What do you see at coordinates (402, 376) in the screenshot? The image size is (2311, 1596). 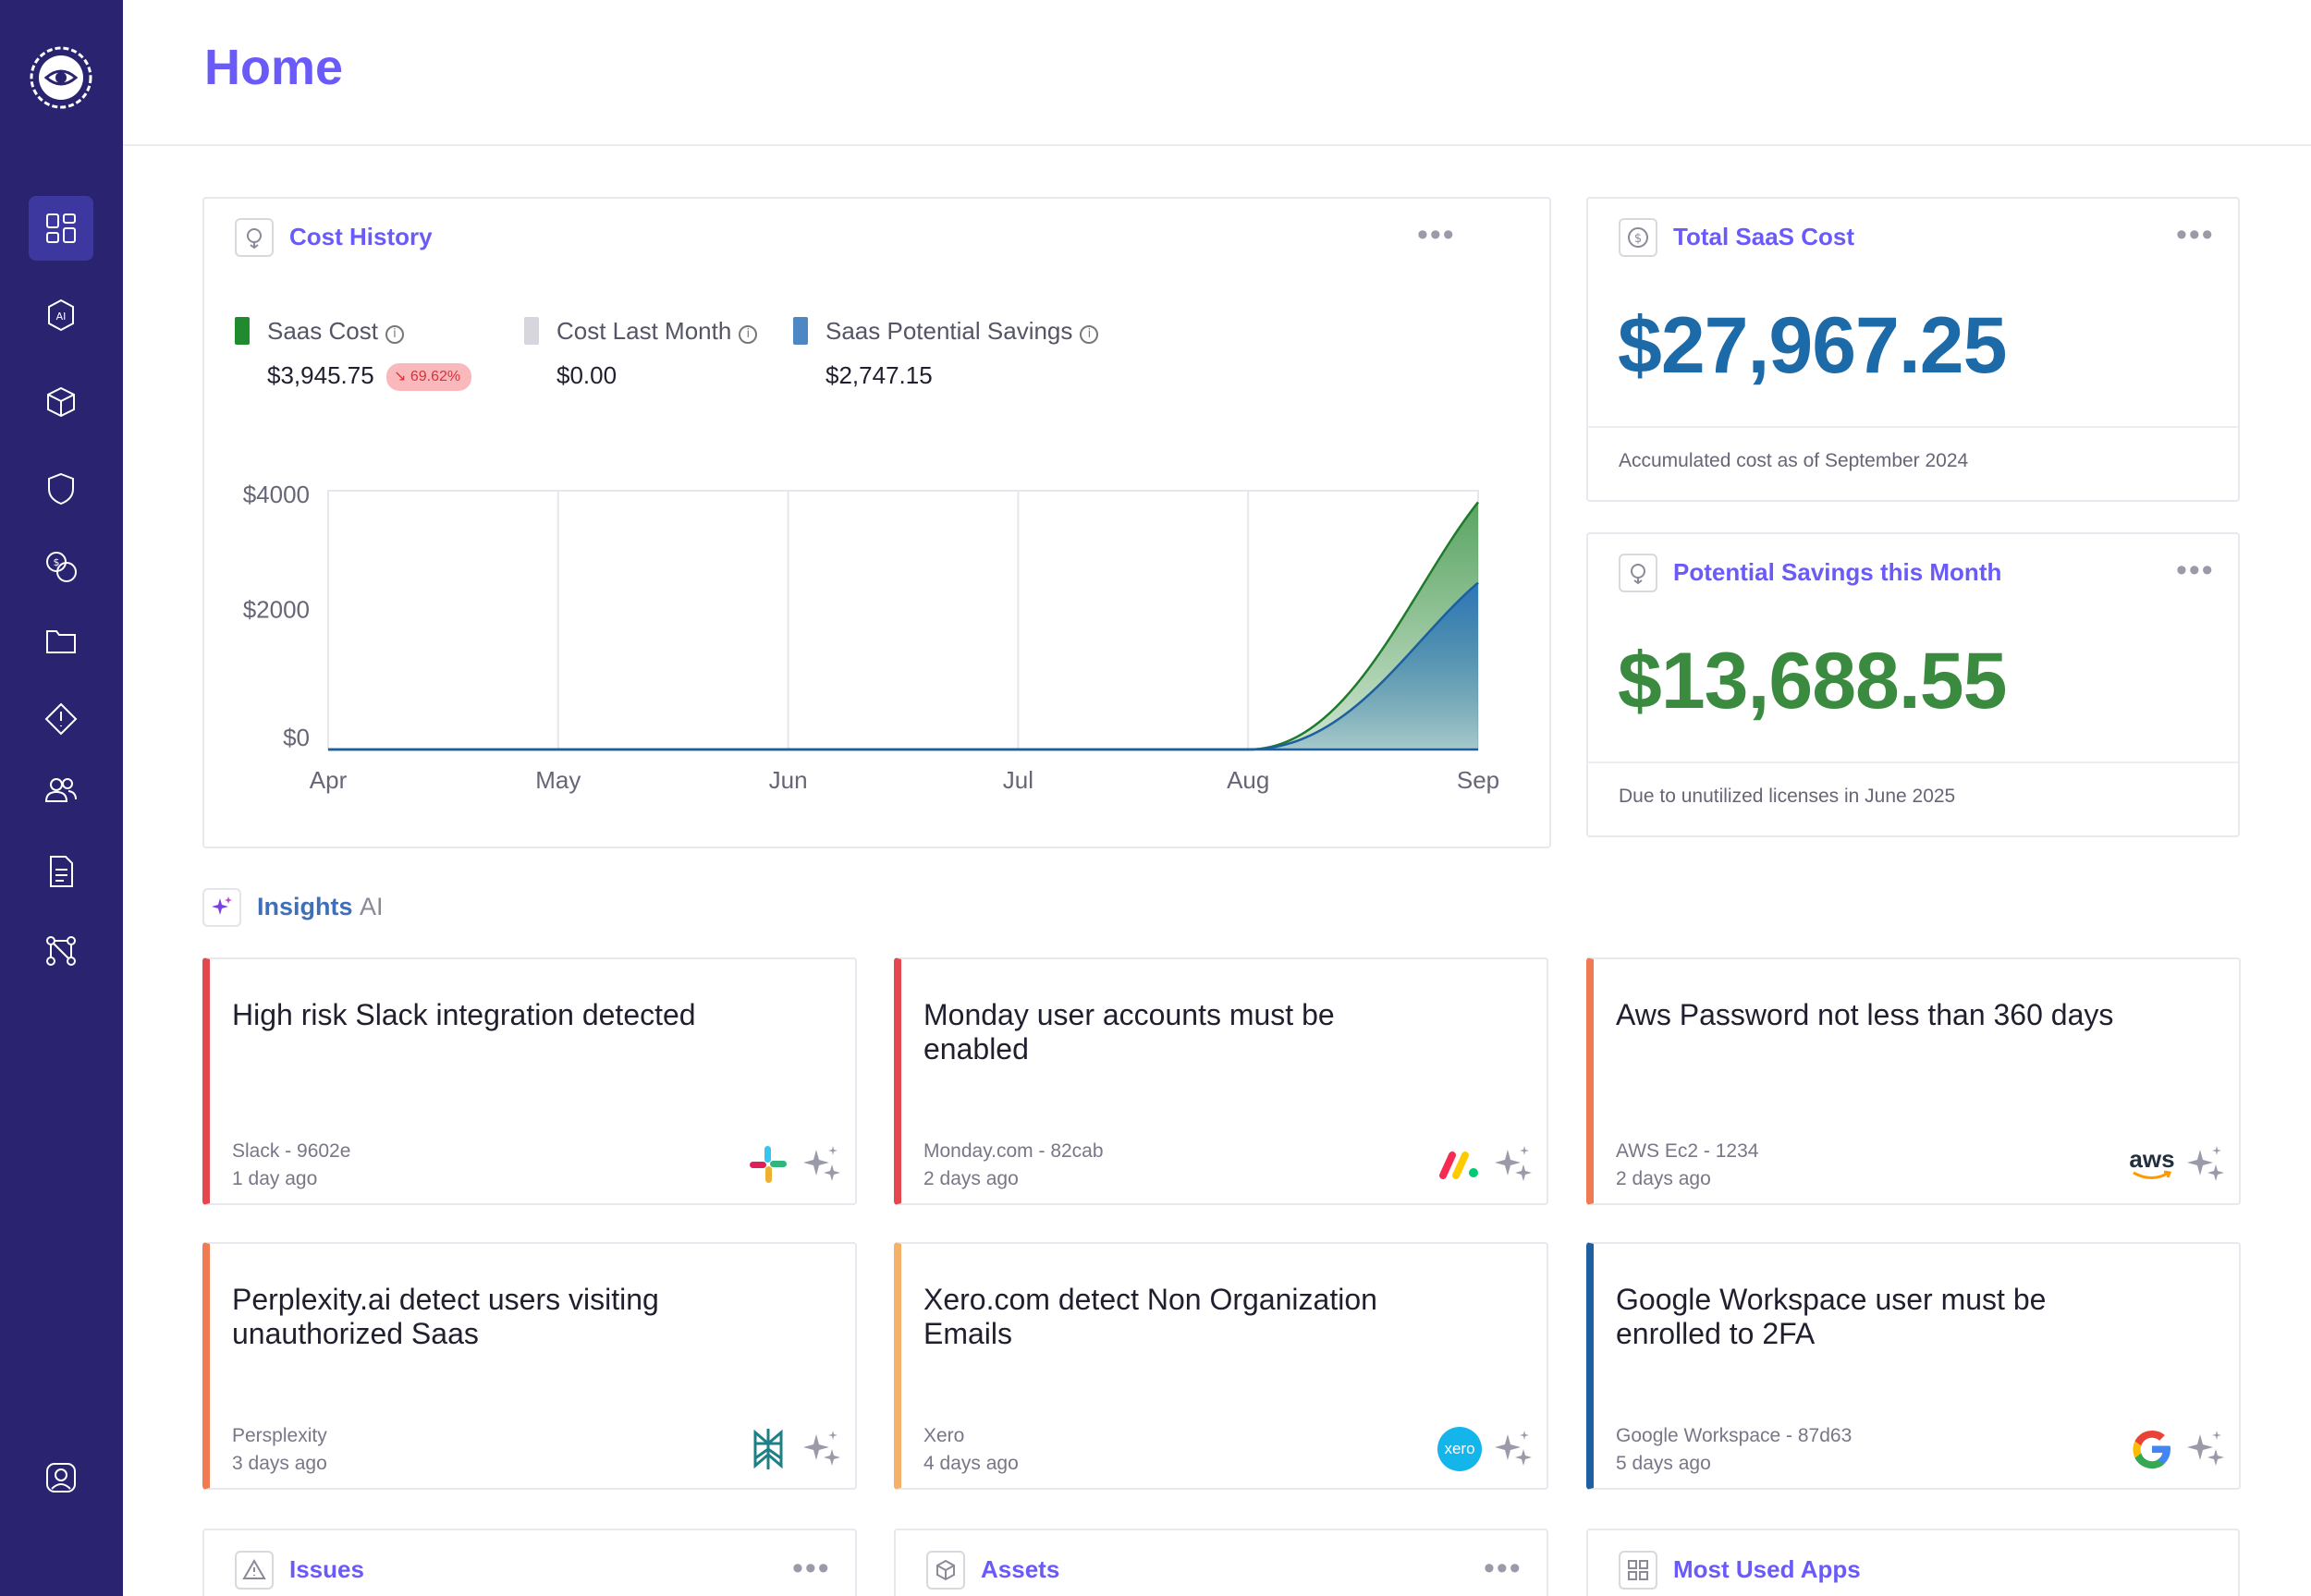 I see `trend-down-icon: ↘` at bounding box center [402, 376].